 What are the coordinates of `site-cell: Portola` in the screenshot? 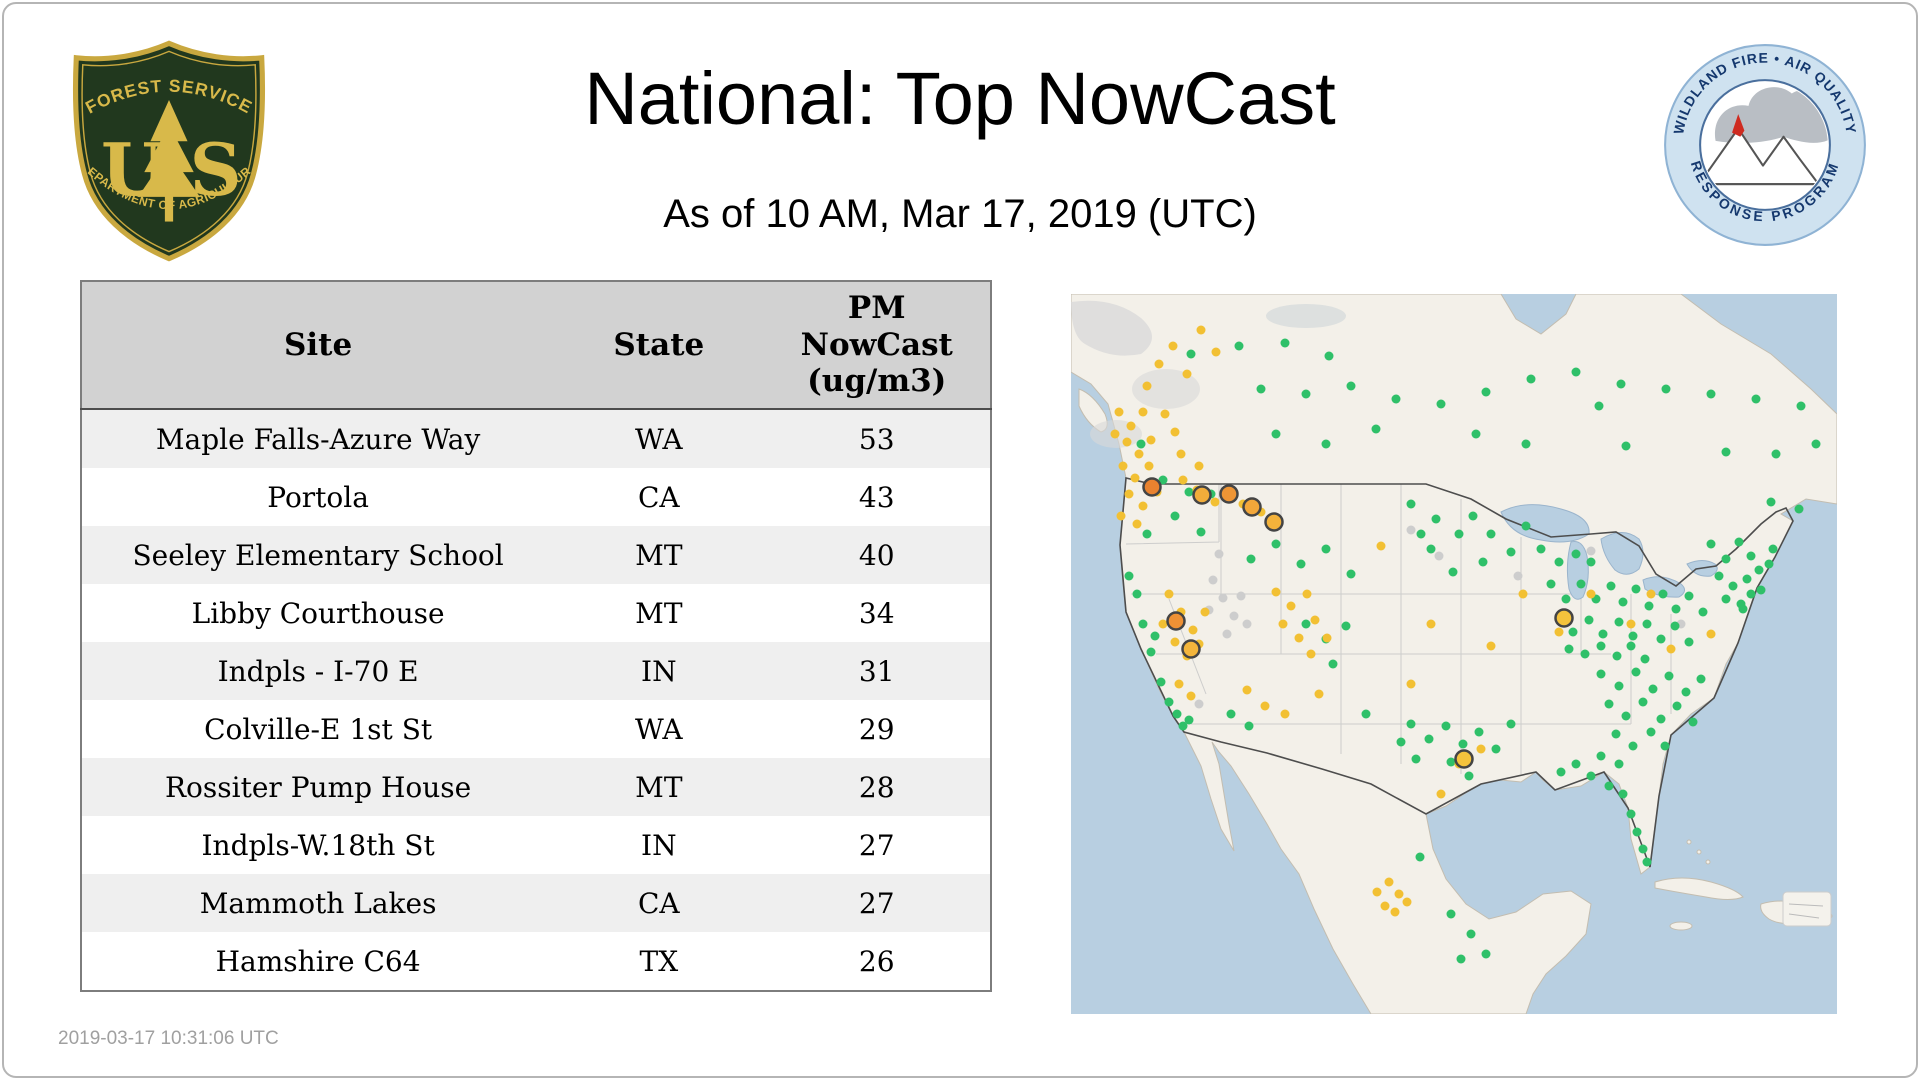 It's located at (318, 497).